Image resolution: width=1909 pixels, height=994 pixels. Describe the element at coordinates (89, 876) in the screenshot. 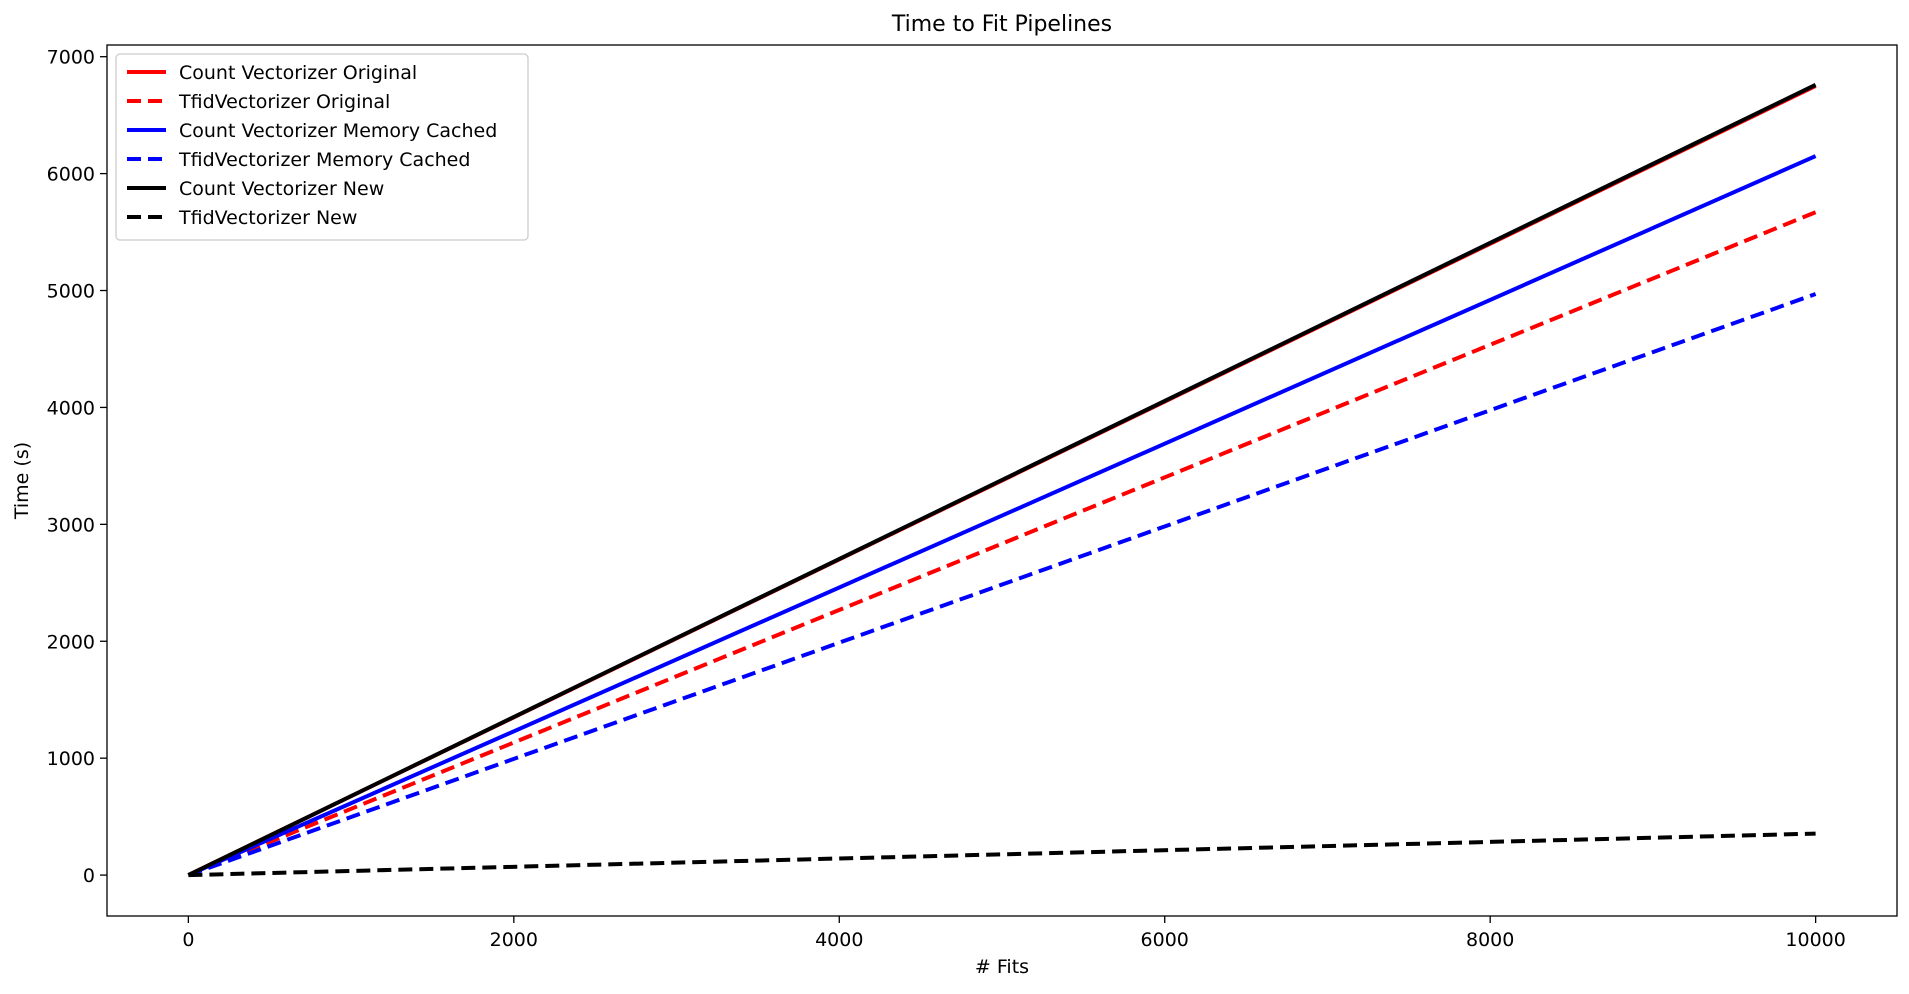

I see `y-tick-label: 0` at that location.